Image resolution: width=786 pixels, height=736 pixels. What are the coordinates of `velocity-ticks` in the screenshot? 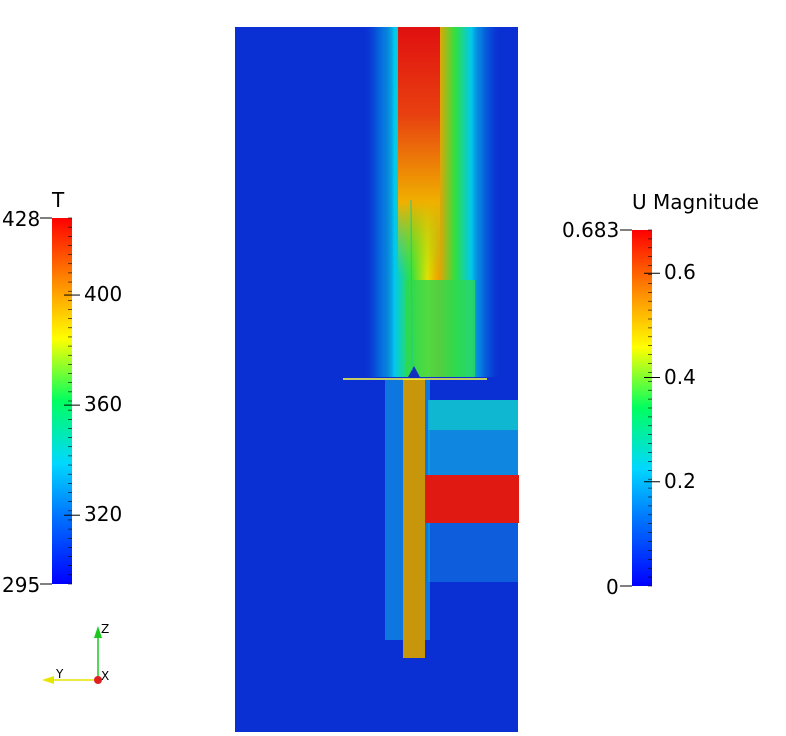 It's located at (640, 408).